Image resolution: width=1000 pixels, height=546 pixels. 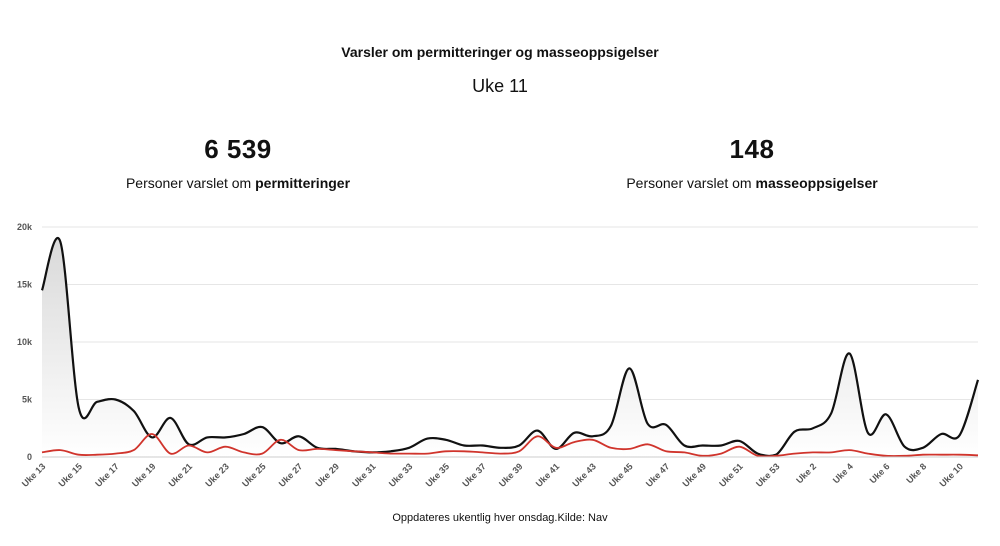 What do you see at coordinates (768, 475) in the screenshot?
I see `x-tick-label: Uke 53` at bounding box center [768, 475].